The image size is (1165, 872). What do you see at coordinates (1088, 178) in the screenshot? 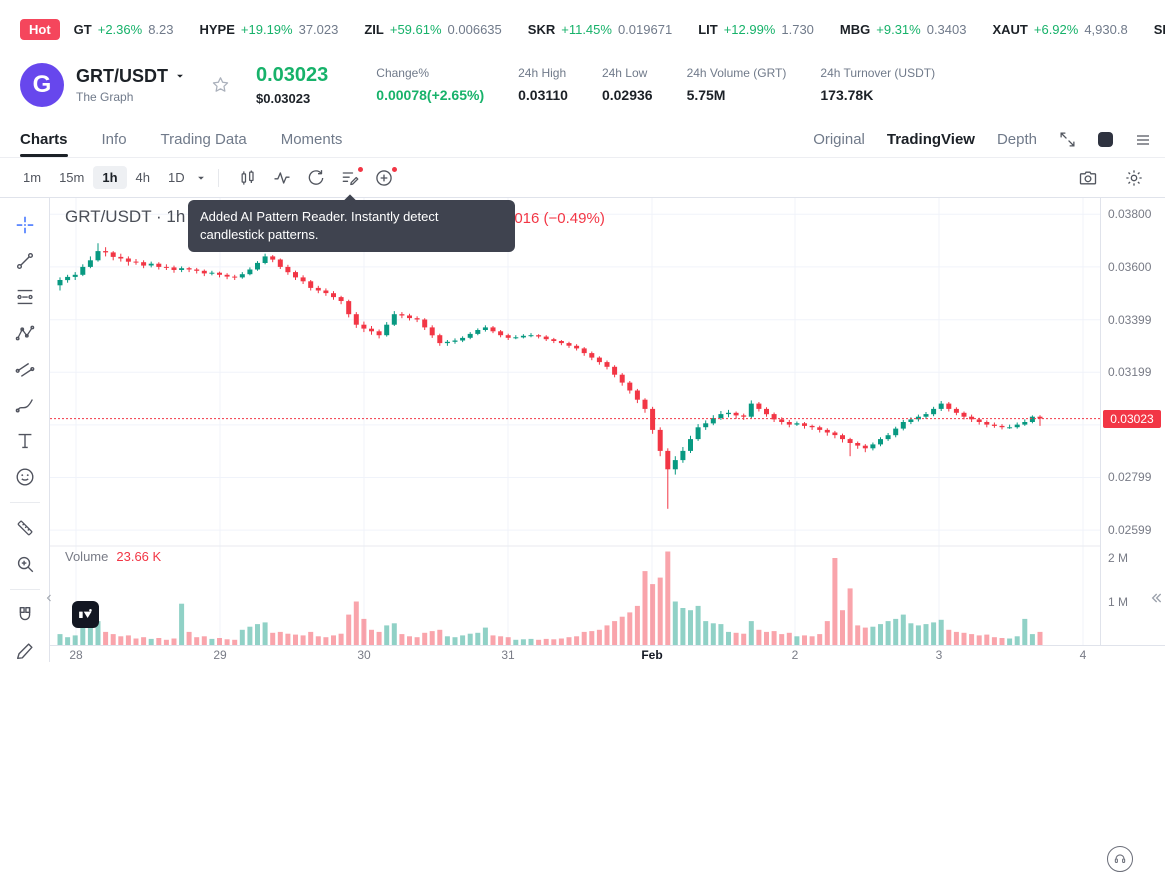
I see `camera-icon` at bounding box center [1088, 178].